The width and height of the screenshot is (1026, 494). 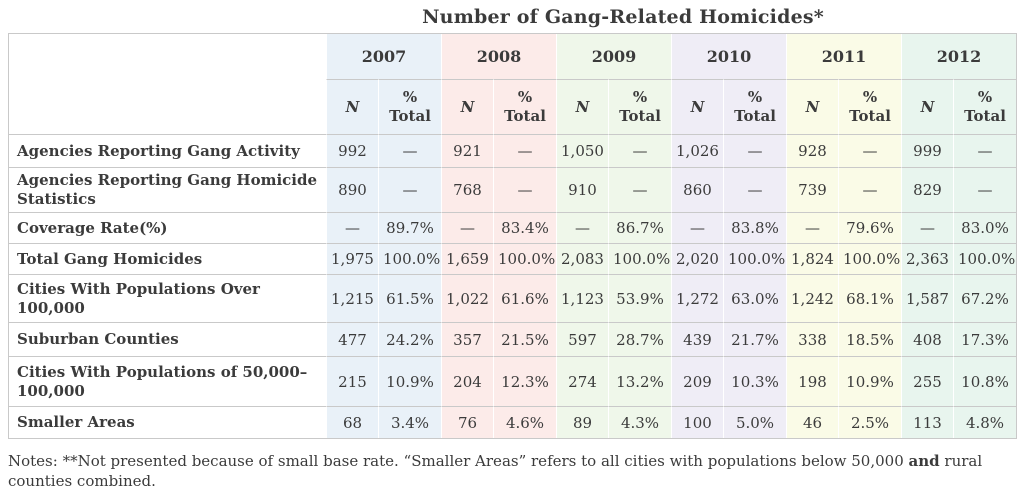 I want to click on data-cell: 1,272, so click(x=697, y=298).